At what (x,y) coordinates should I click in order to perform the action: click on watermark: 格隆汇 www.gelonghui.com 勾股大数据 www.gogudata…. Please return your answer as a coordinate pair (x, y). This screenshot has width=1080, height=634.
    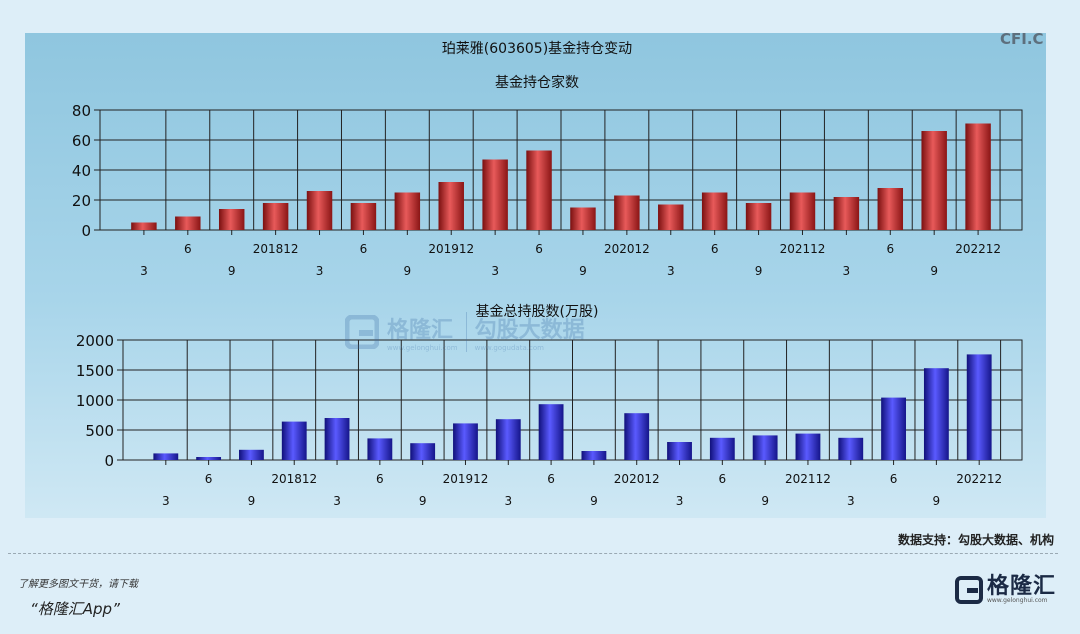
    Looking at the image, I should click on (465, 332).